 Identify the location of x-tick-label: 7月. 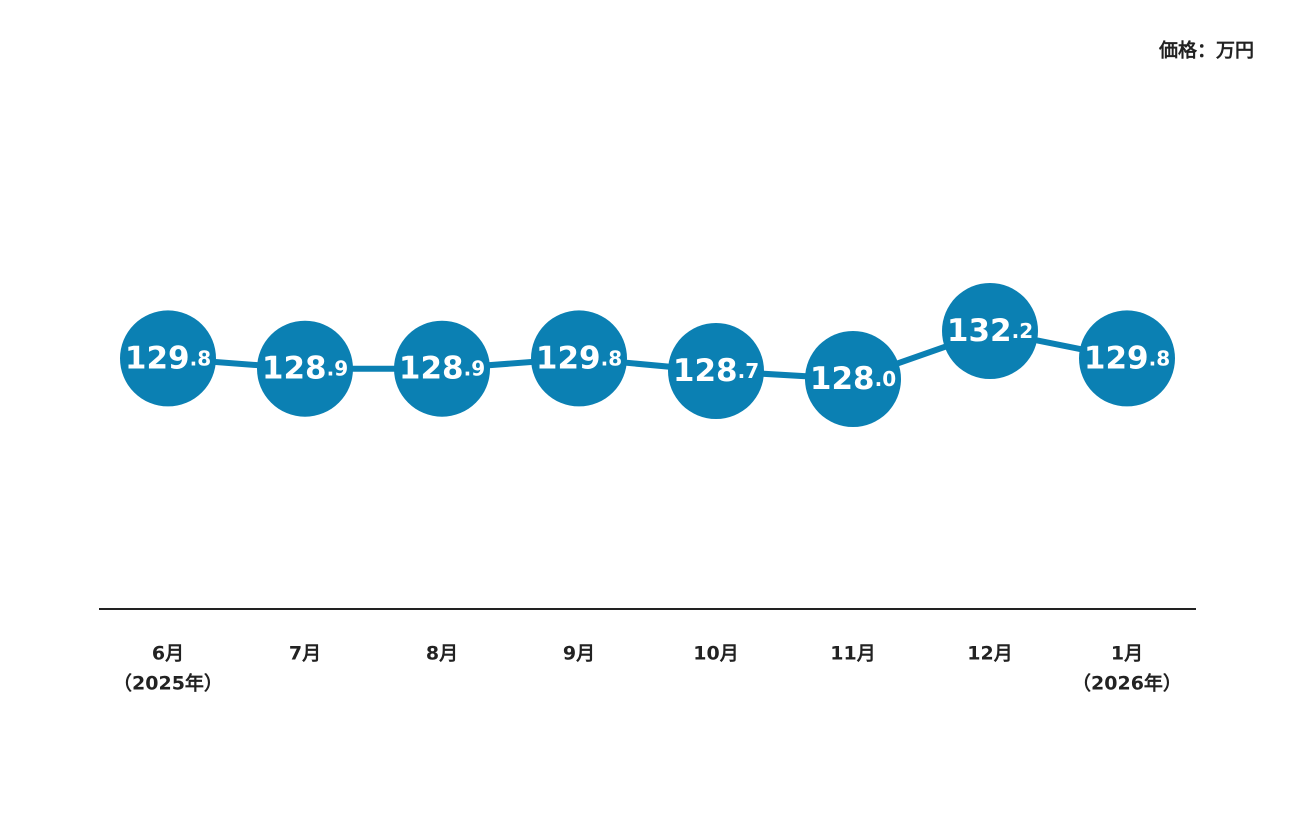
(305, 654).